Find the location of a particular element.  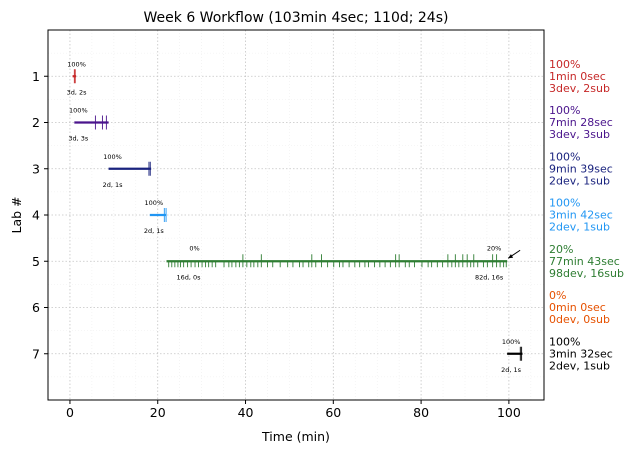

lab-4-series: 100% 2d, 1s is located at coordinates (155, 217).